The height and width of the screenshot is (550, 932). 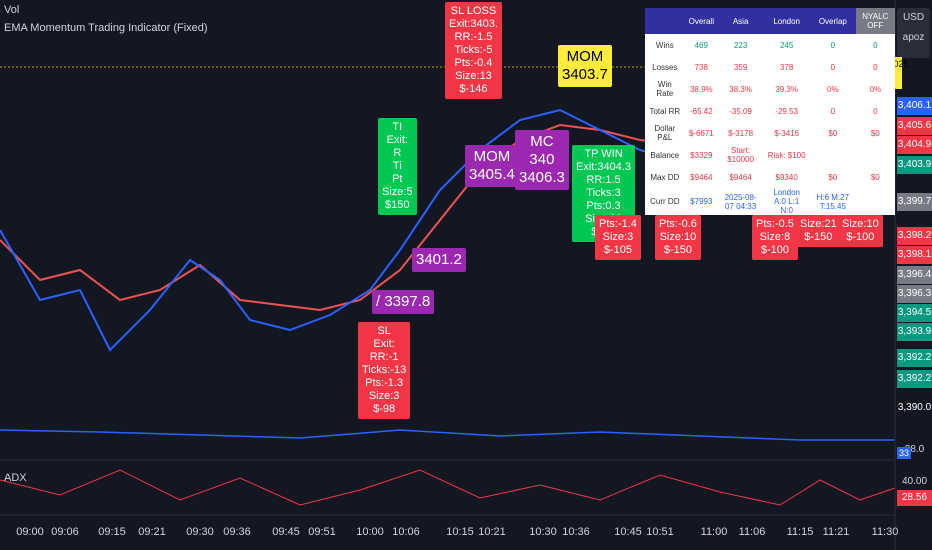 I want to click on trade-label: Size:10 $-100, so click(x=860, y=231).